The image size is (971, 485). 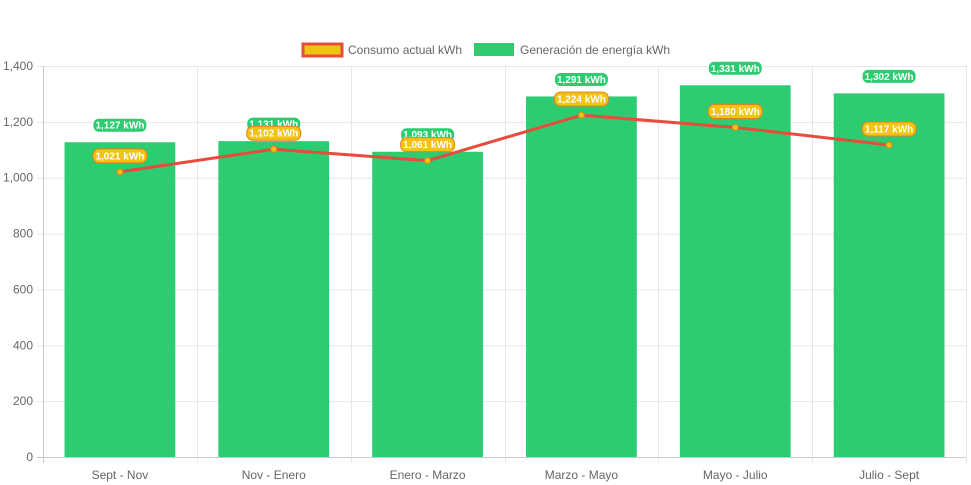 I want to click on line-data-label-group: 1,102 kWh, so click(x=274, y=133).